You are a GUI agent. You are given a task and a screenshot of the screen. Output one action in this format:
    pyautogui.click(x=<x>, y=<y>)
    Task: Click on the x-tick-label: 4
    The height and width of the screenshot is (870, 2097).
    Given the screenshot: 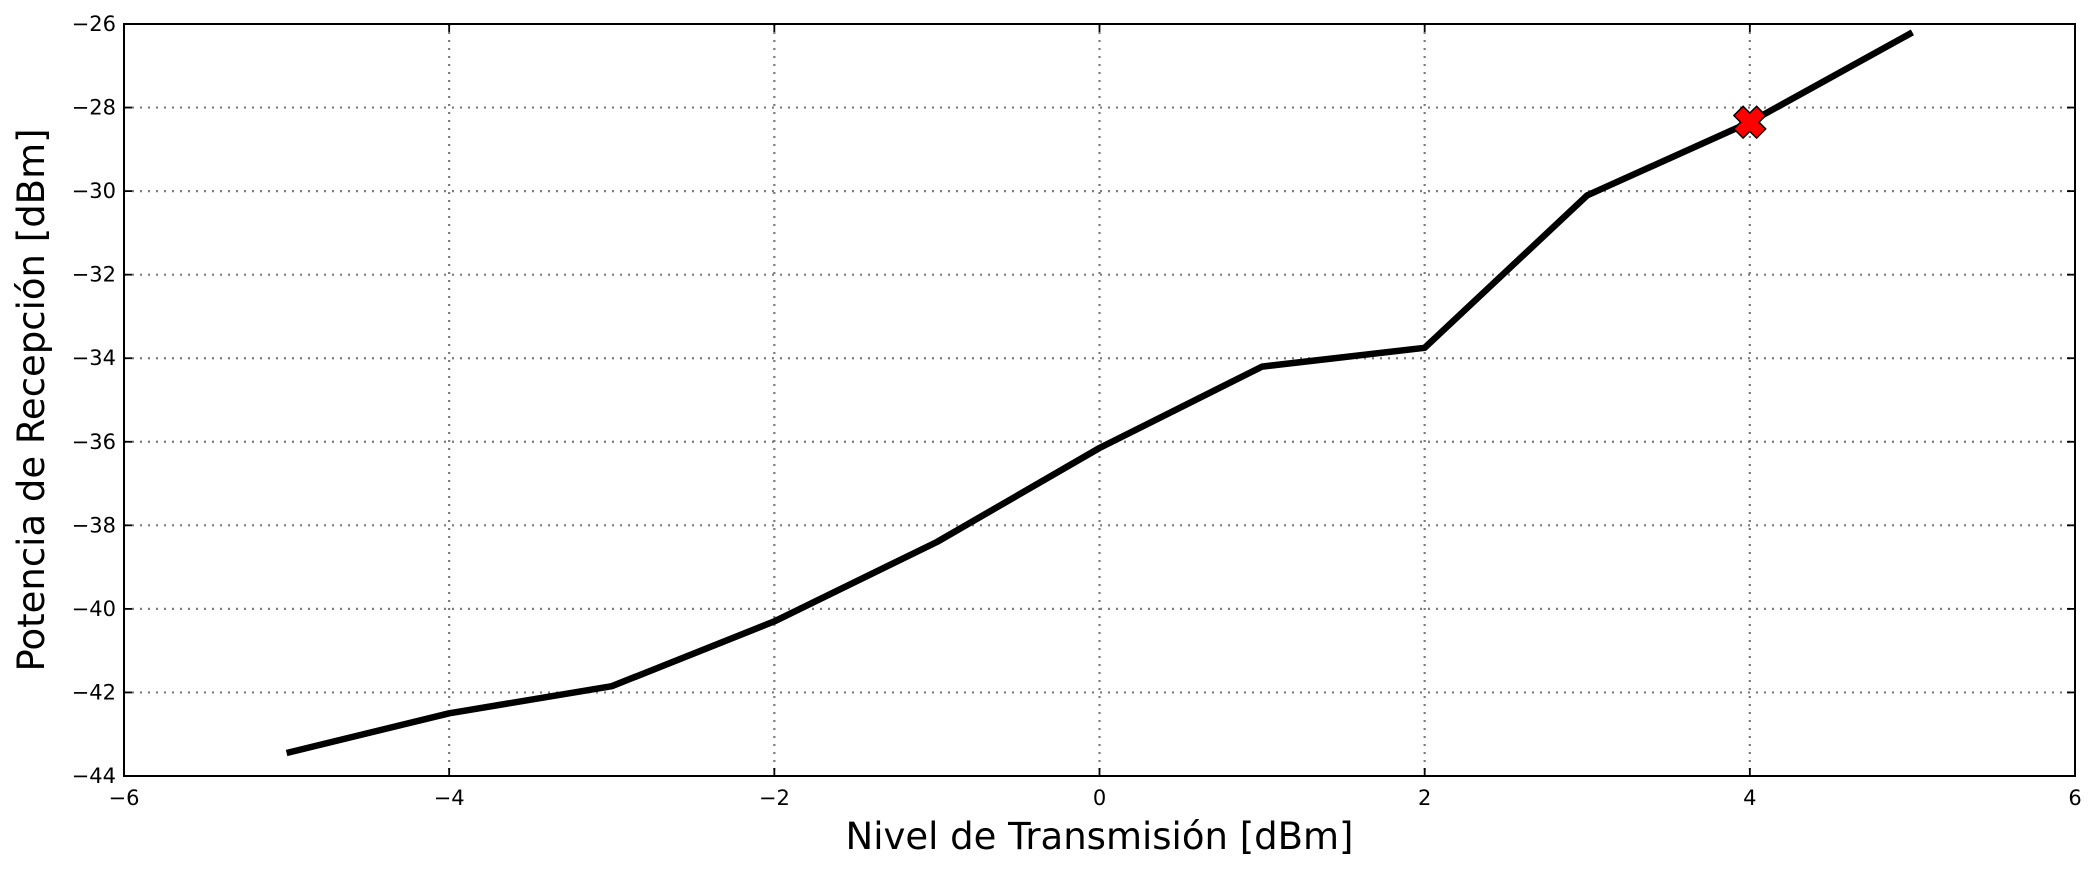 What is the action you would take?
    pyautogui.click(x=1749, y=798)
    